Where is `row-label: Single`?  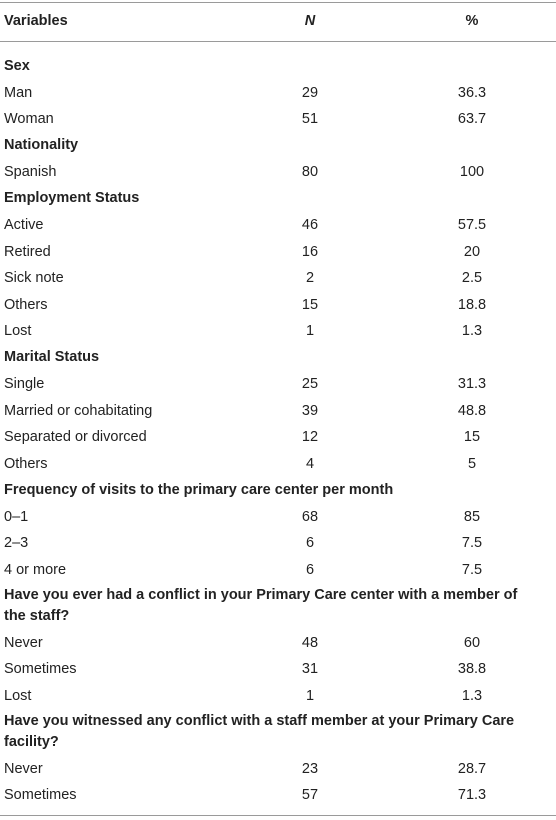 row-label: Single is located at coordinates (24, 384).